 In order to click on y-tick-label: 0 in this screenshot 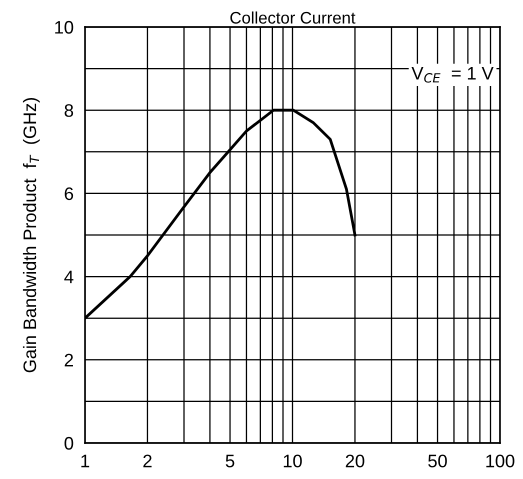, I will do `click(69, 443)`.